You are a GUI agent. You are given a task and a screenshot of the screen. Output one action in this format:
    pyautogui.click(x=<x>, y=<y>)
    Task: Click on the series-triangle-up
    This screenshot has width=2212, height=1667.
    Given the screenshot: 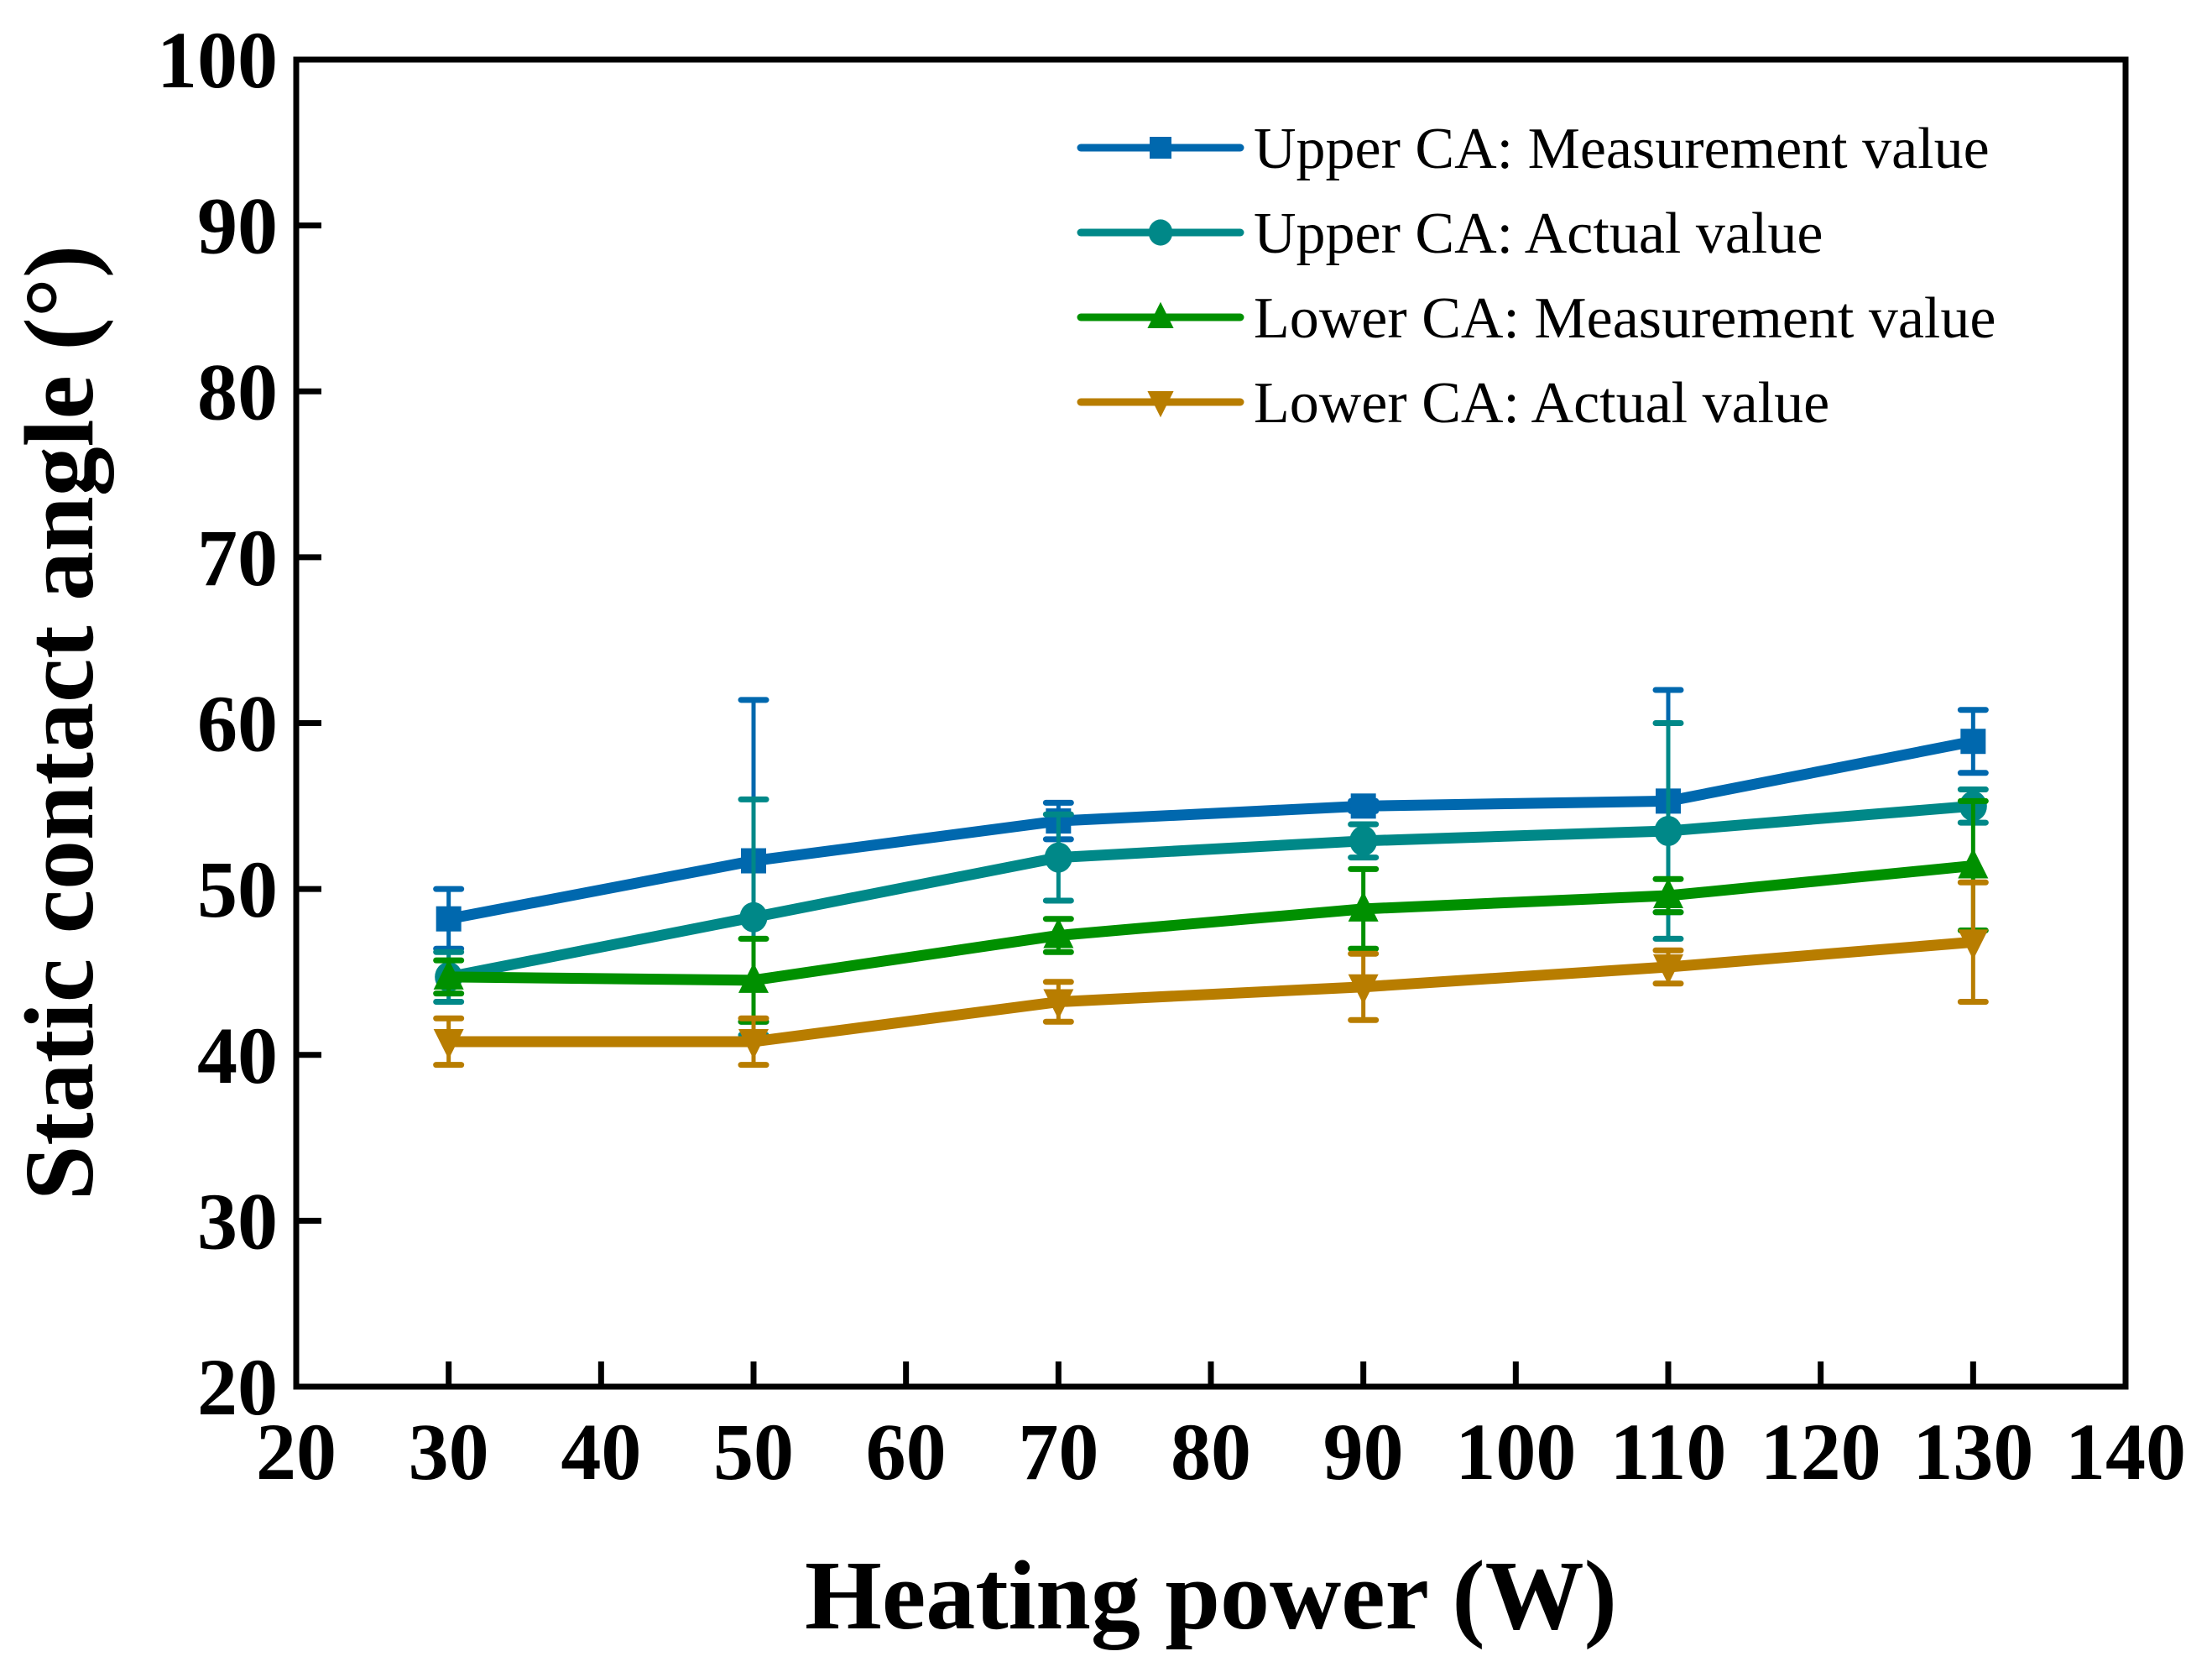 What is the action you would take?
    pyautogui.click(x=1211, y=911)
    